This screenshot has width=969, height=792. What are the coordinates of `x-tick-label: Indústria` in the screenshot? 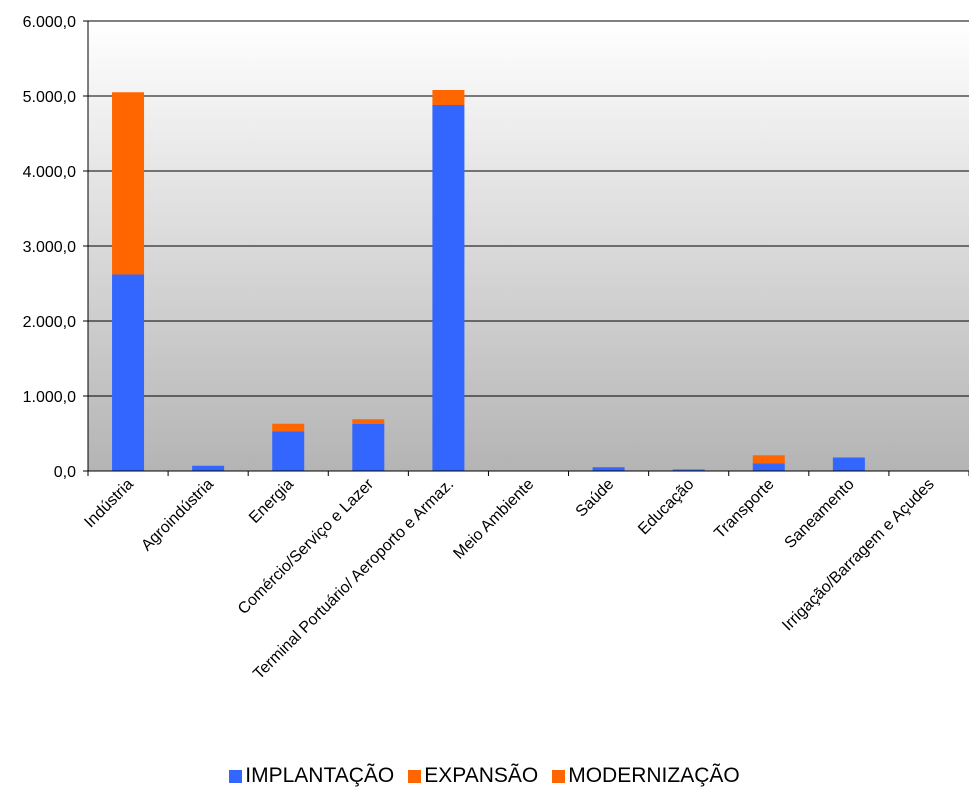 It's located at (108, 503).